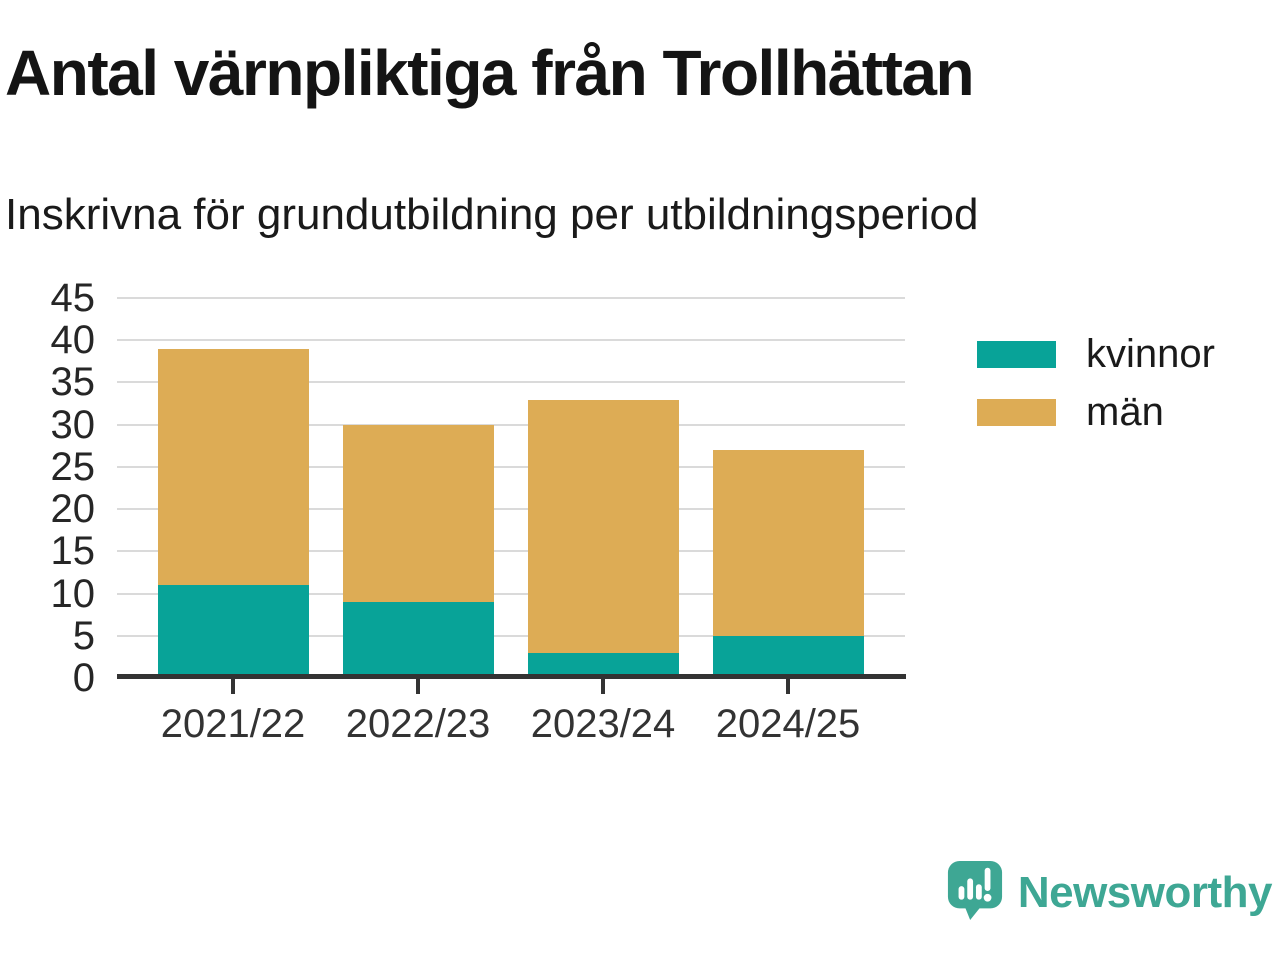 This screenshot has width=1280, height=960. What do you see at coordinates (1150, 354) in the screenshot?
I see `legend-label-kvinnor: kvinnor` at bounding box center [1150, 354].